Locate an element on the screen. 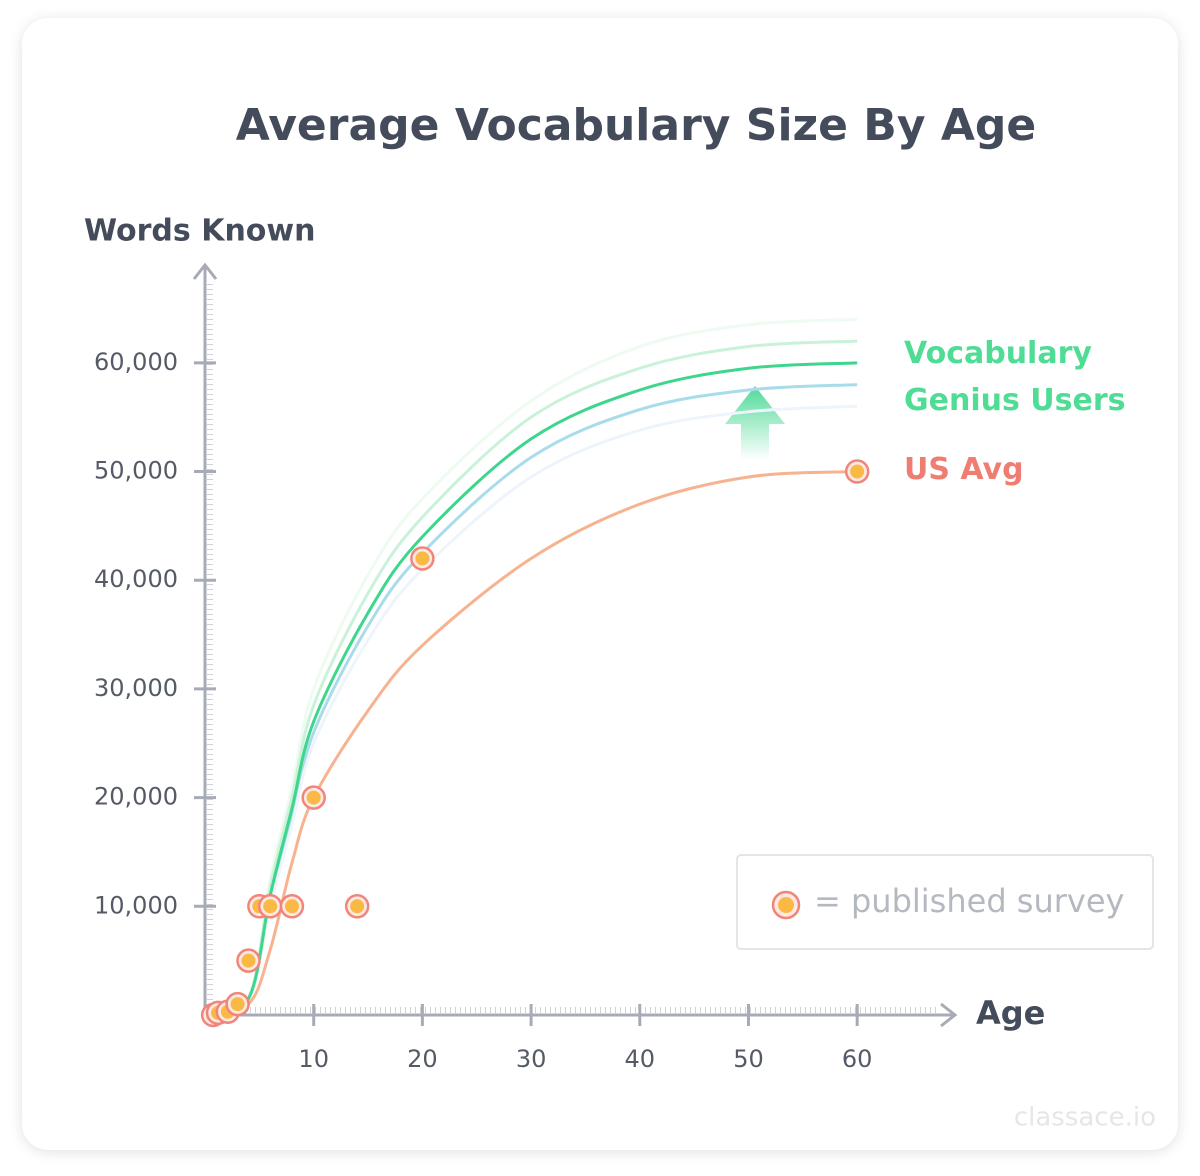  series-label: Vocabulary Genius Users is located at coordinates (1015, 377).